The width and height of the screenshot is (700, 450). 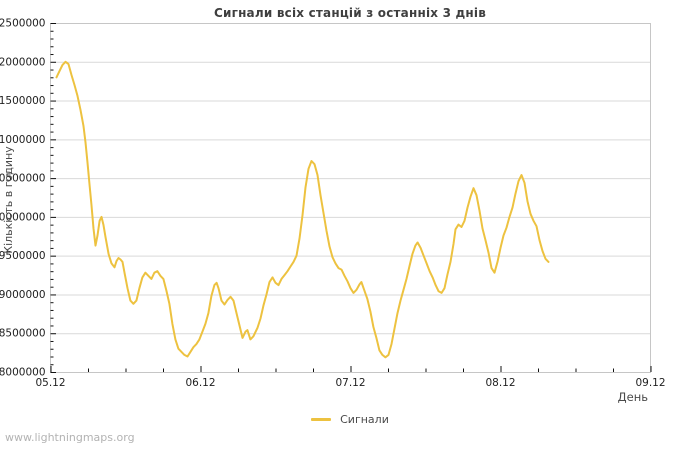 I want to click on y-tick-label: 12000000, so click(x=23, y=62).